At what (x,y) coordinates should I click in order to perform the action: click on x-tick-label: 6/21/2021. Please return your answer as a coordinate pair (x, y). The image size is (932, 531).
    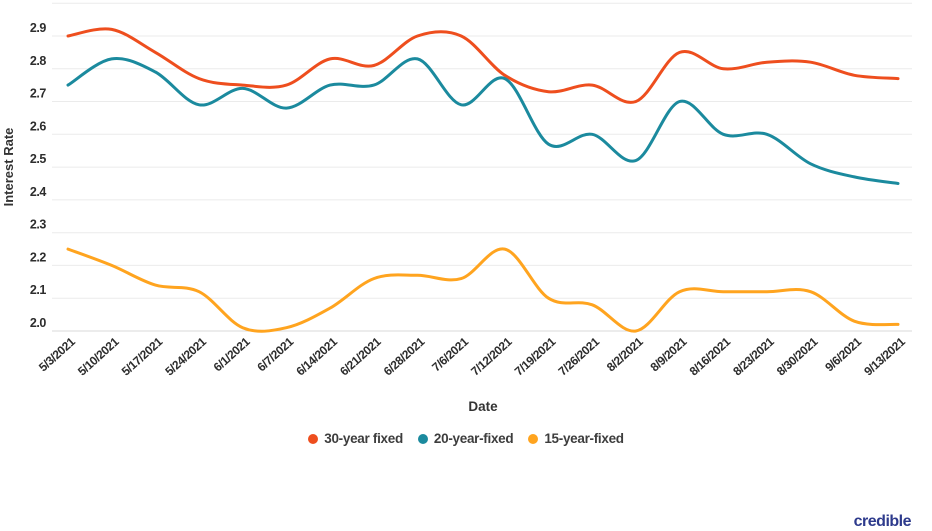
    Looking at the image, I should click on (360, 356).